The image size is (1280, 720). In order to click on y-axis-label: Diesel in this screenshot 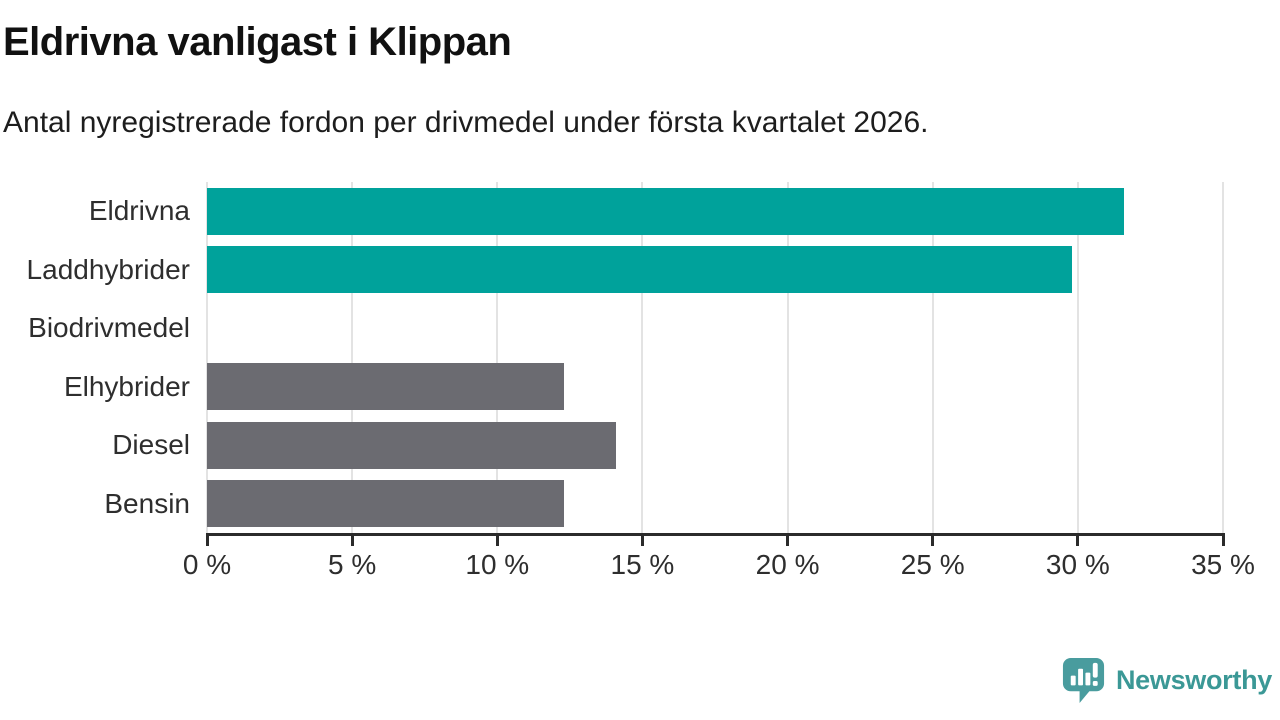, I will do `click(151, 445)`.